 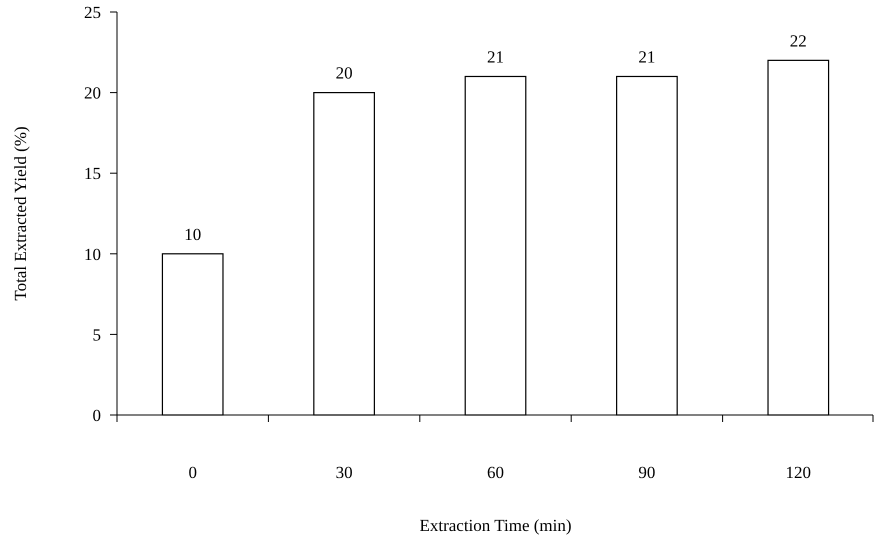 What do you see at coordinates (192, 472) in the screenshot?
I see `x-tick-label: 0` at bounding box center [192, 472].